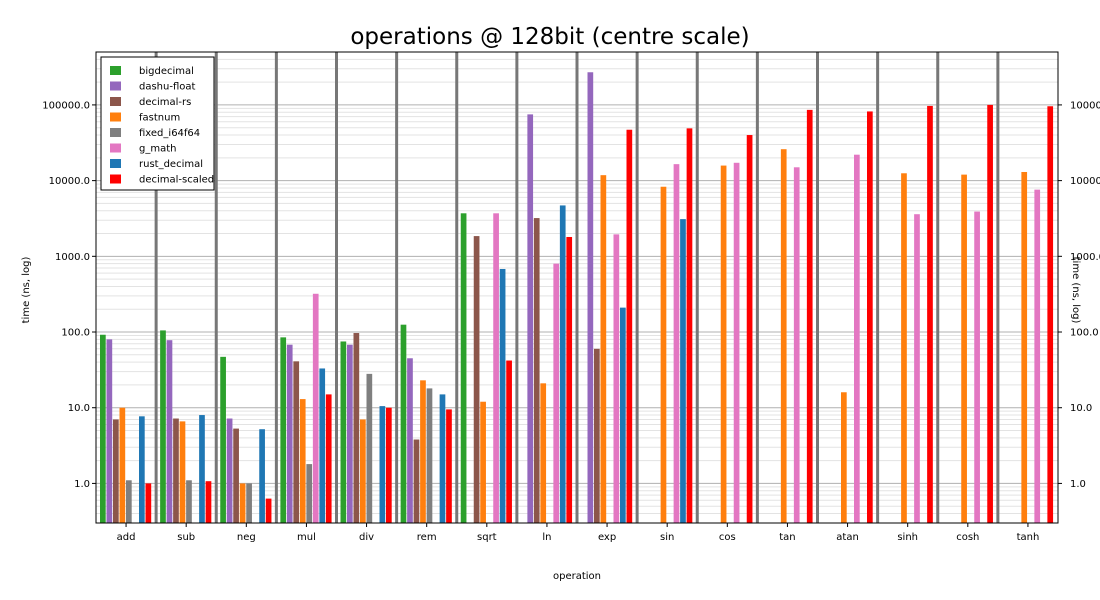  Describe the element at coordinates (1084, 333) in the screenshot. I see `y-tick-label-right: 100.0` at that location.